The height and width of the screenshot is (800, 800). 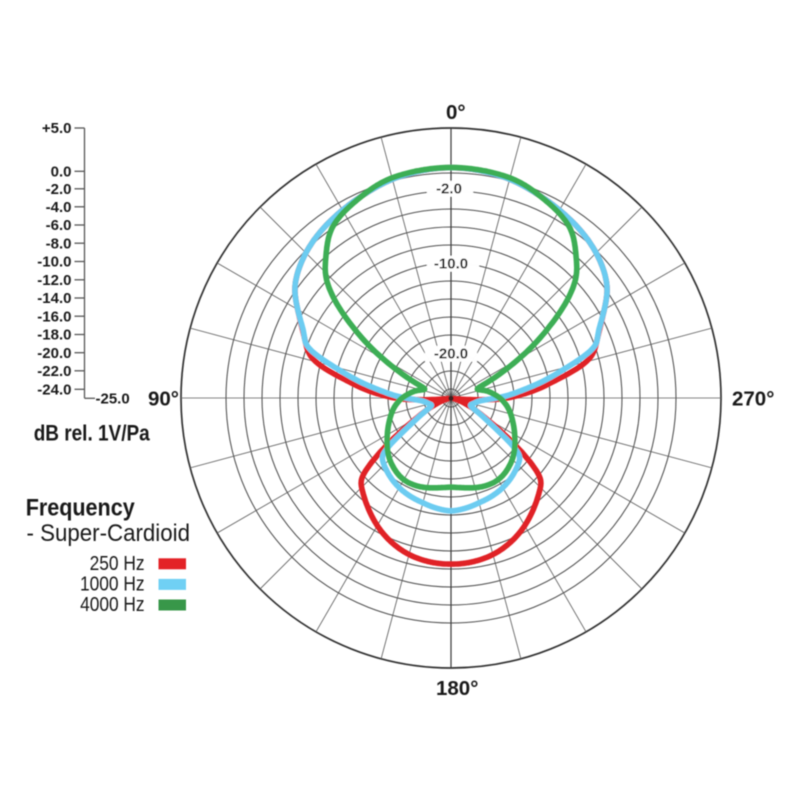 I want to click on svg-text: -8.0, so click(x=59, y=243).